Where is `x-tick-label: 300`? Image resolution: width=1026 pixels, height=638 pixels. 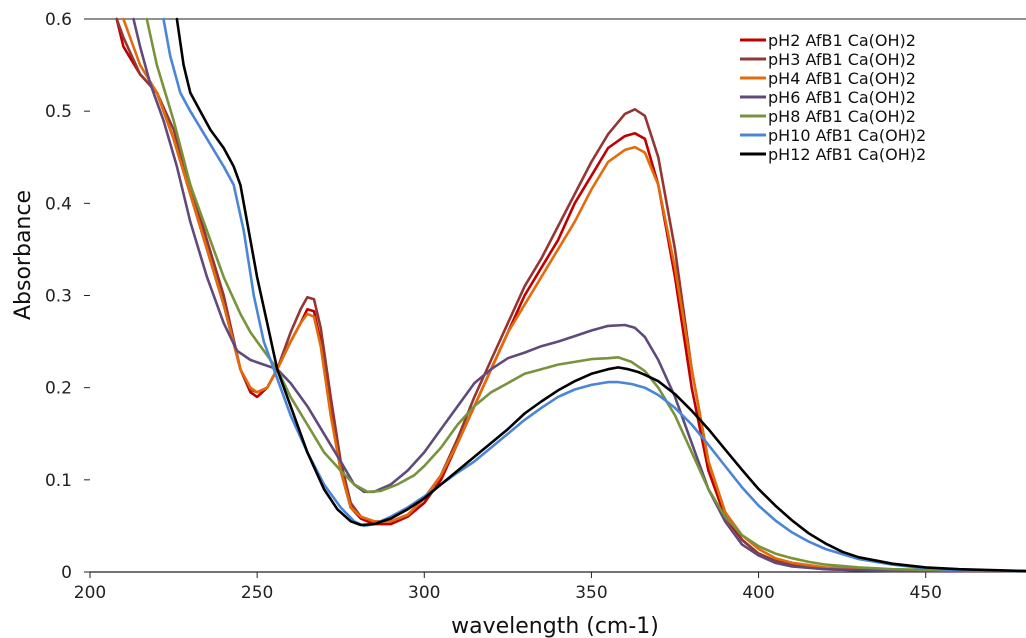 x-tick-label: 300 is located at coordinates (424, 593).